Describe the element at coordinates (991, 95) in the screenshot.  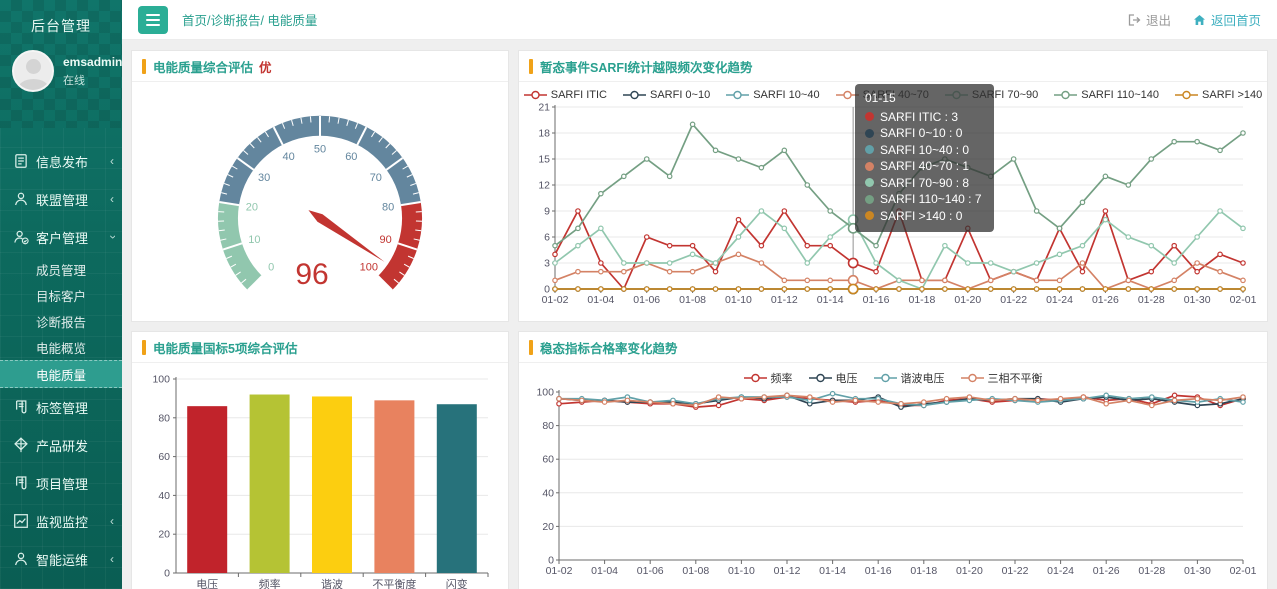
I see `legend-item-SARFI 70~90: SARFI 70~90` at that location.